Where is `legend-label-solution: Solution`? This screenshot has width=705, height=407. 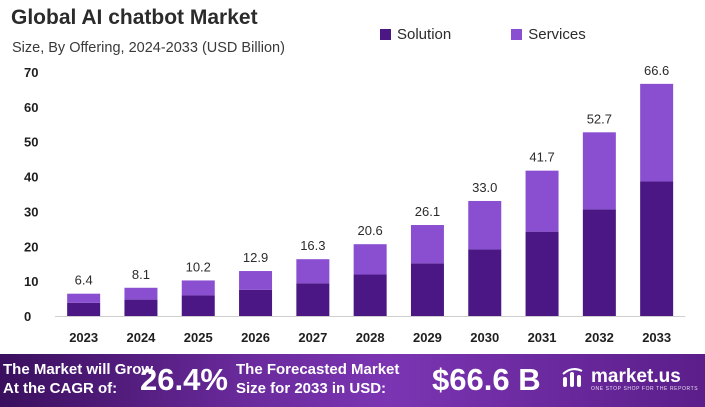 legend-label-solution: Solution is located at coordinates (424, 34).